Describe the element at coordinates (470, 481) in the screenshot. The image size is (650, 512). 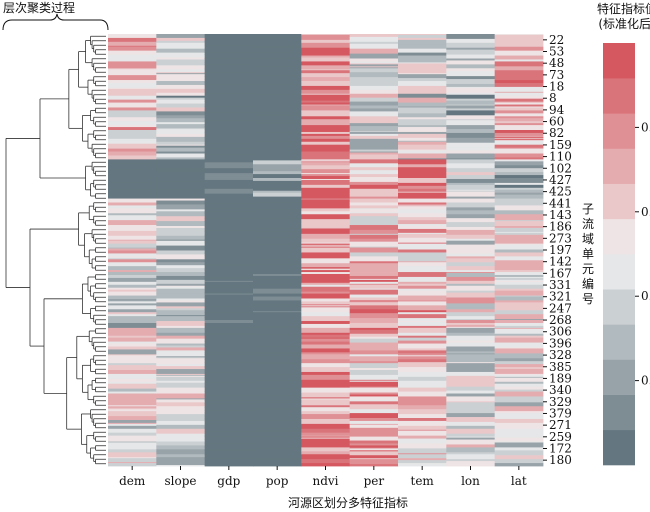
I see `column-label: lon` at that location.